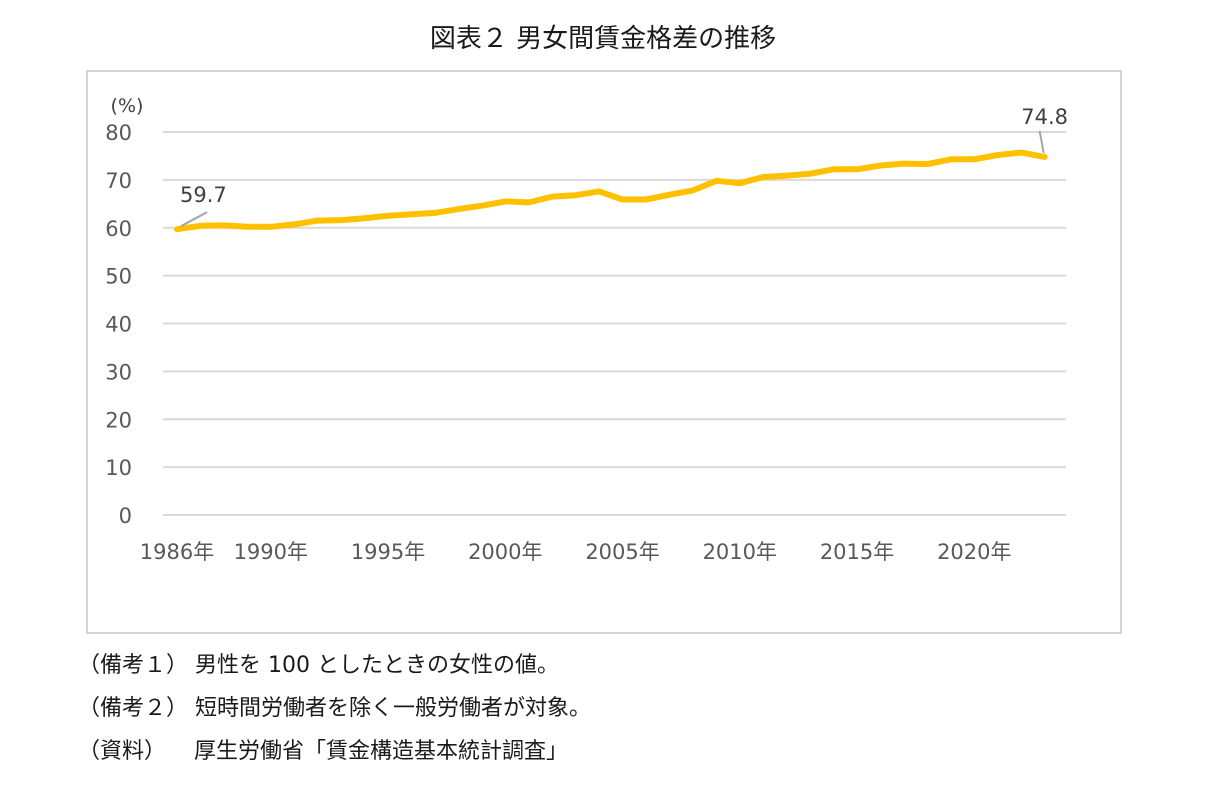 Image resolution: width=1206 pixels, height=808 pixels. Describe the element at coordinates (125, 516) in the screenshot. I see `y-tick-label: 0` at that location.